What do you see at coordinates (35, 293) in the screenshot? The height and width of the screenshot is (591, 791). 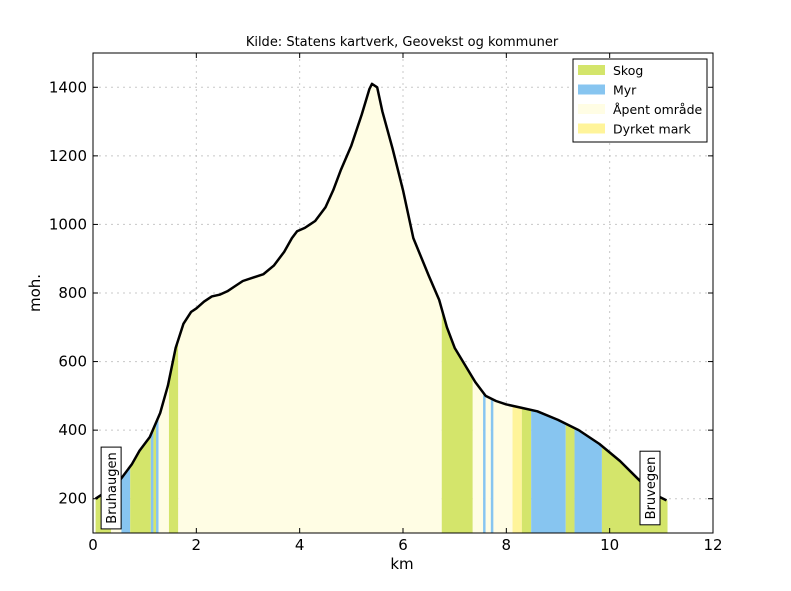 I see `y-axis-label: moh.` at bounding box center [35, 293].